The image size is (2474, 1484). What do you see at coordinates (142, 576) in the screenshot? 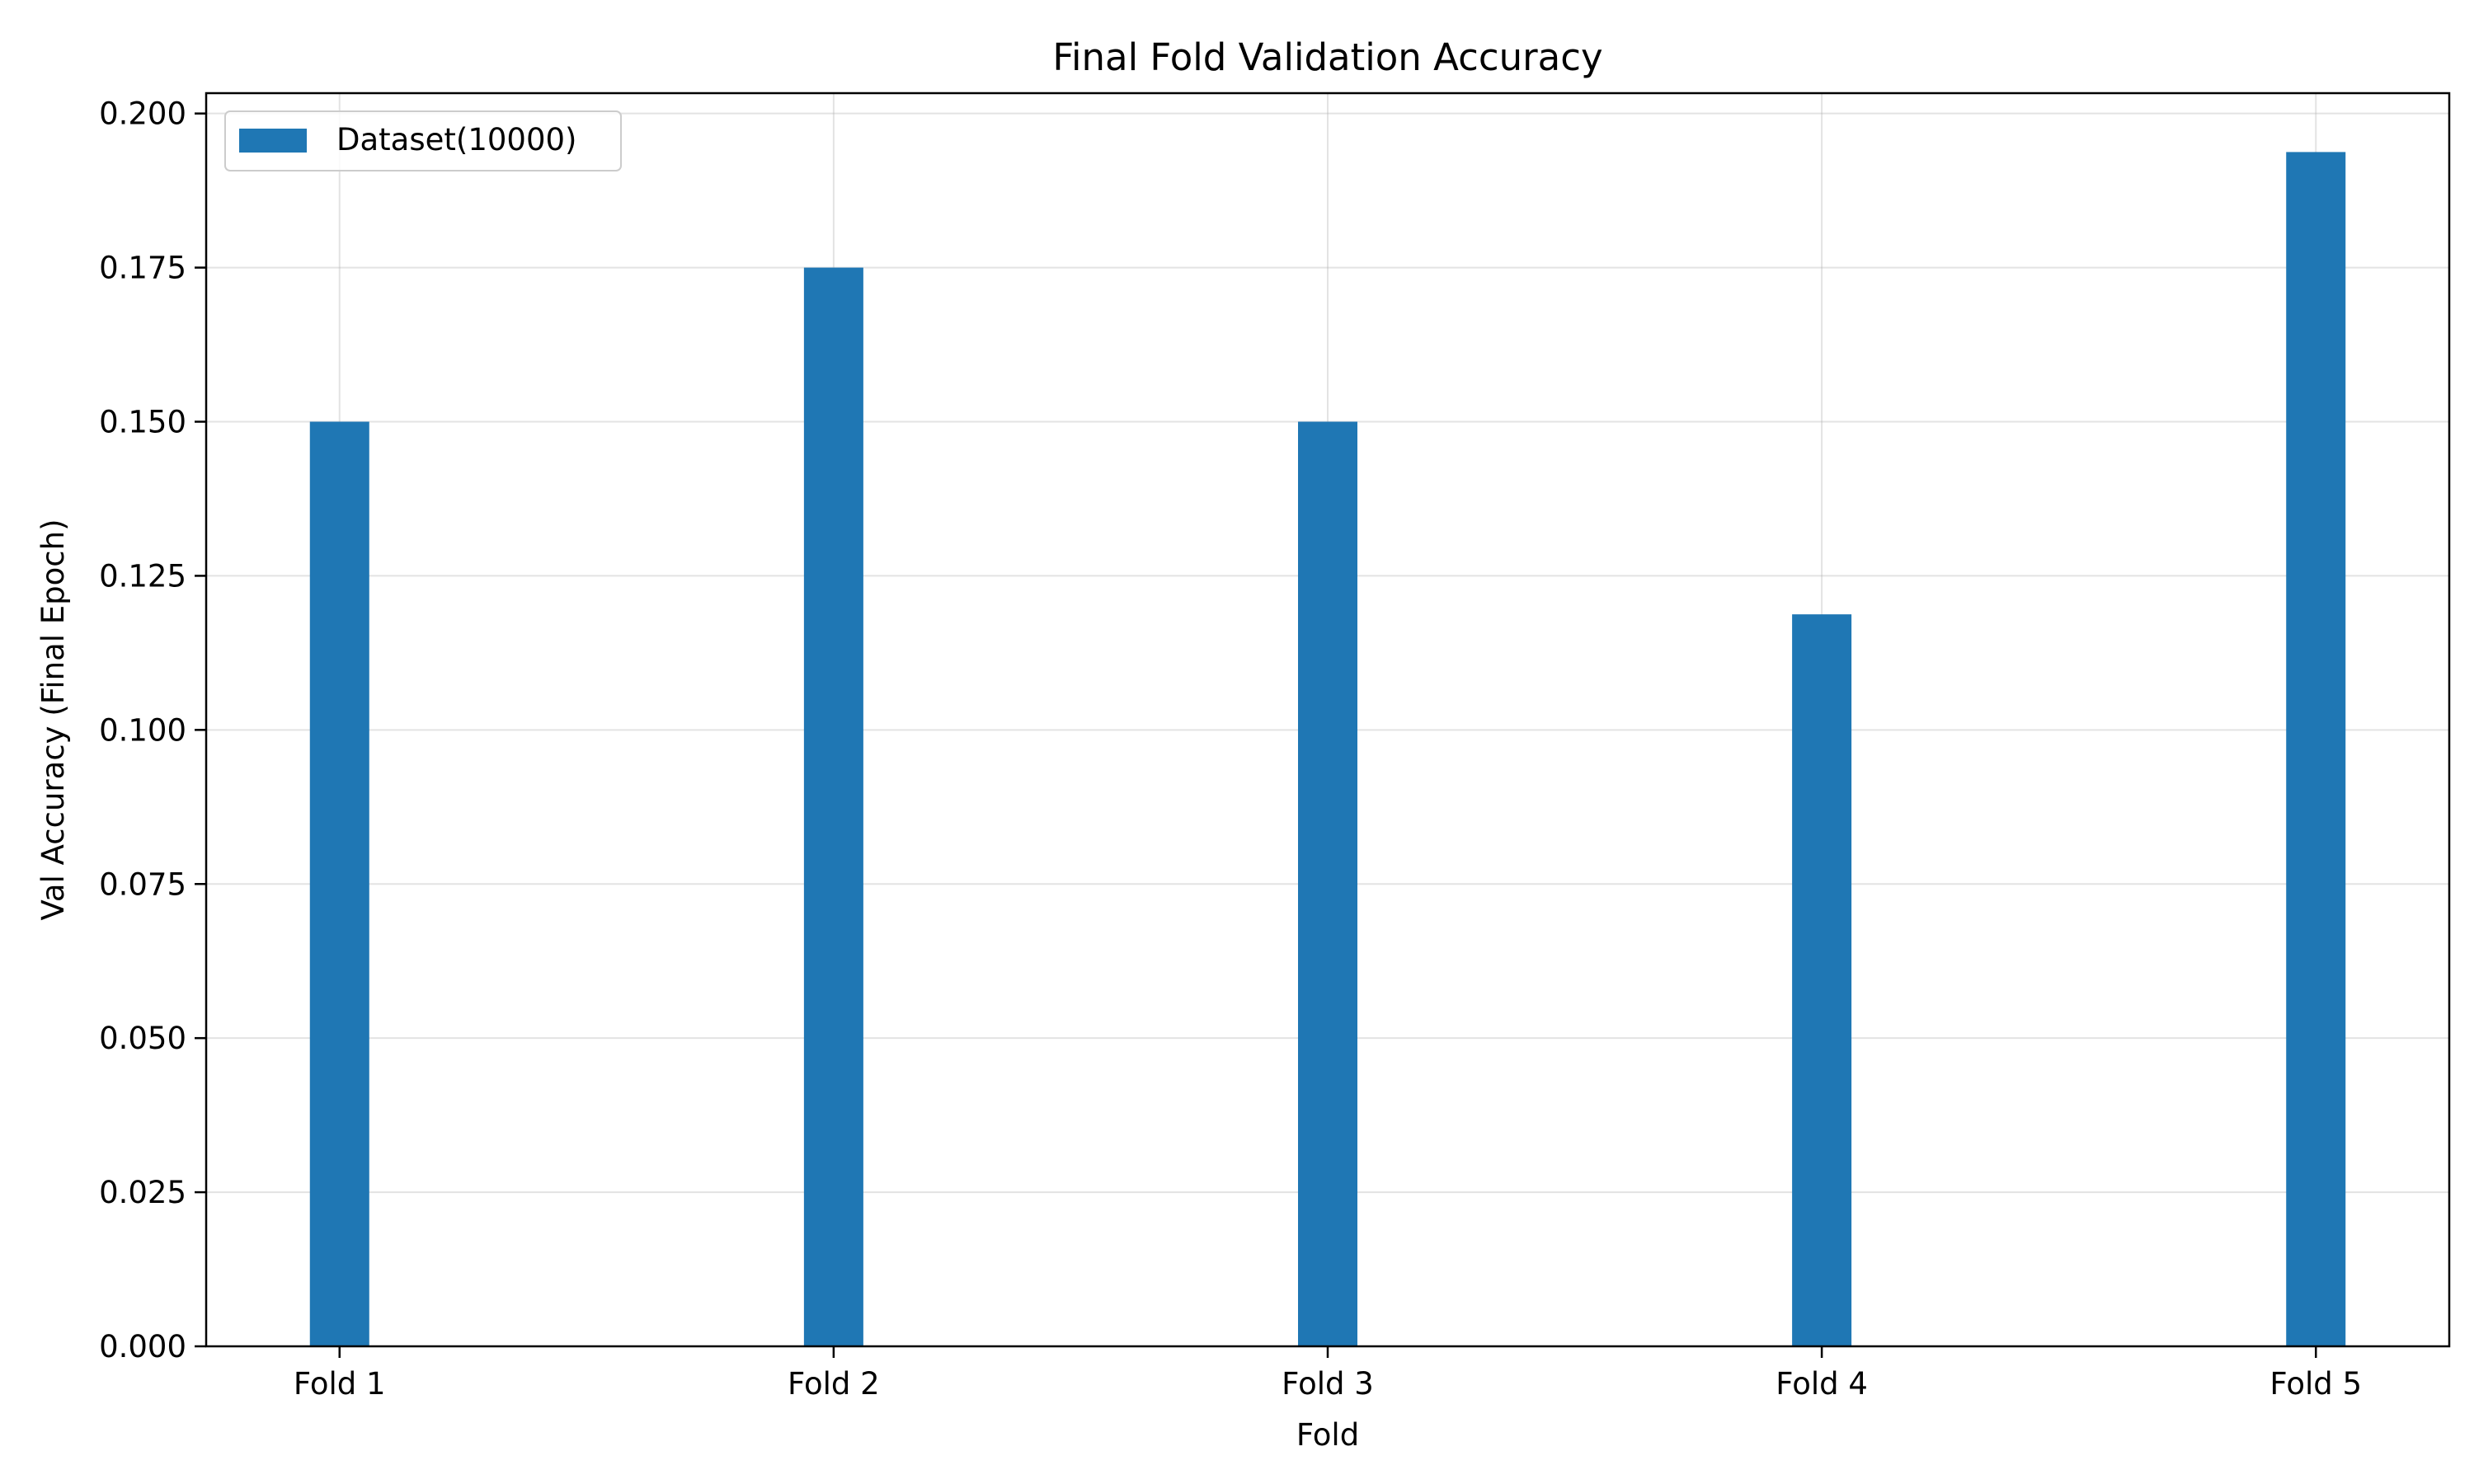
I see `y-tick-label: 0.125` at bounding box center [142, 576].